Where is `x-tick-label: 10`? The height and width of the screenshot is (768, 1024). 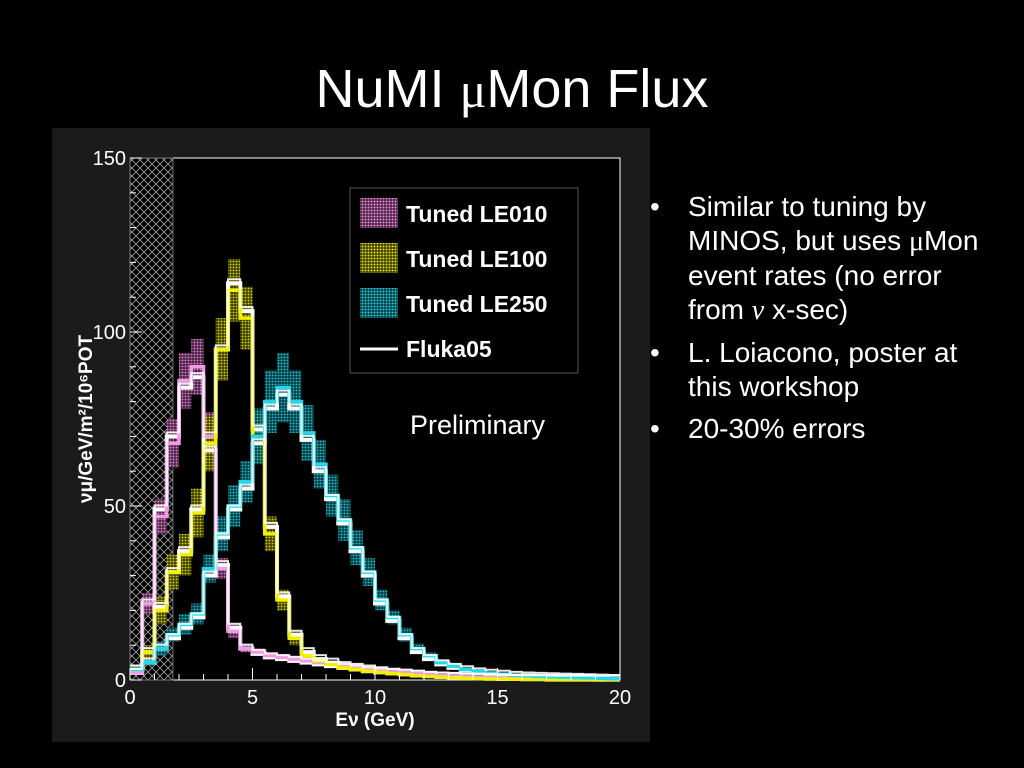 x-tick-label: 10 is located at coordinates (375, 698).